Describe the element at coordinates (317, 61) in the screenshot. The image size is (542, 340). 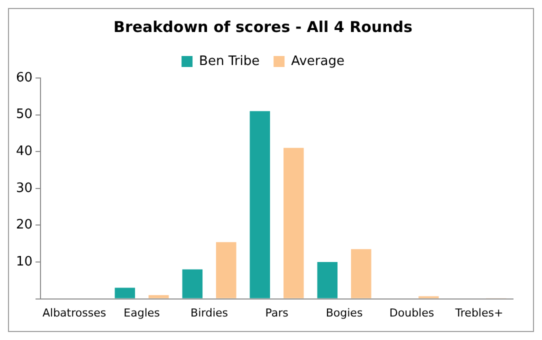
I see `legend-label: Average` at that location.